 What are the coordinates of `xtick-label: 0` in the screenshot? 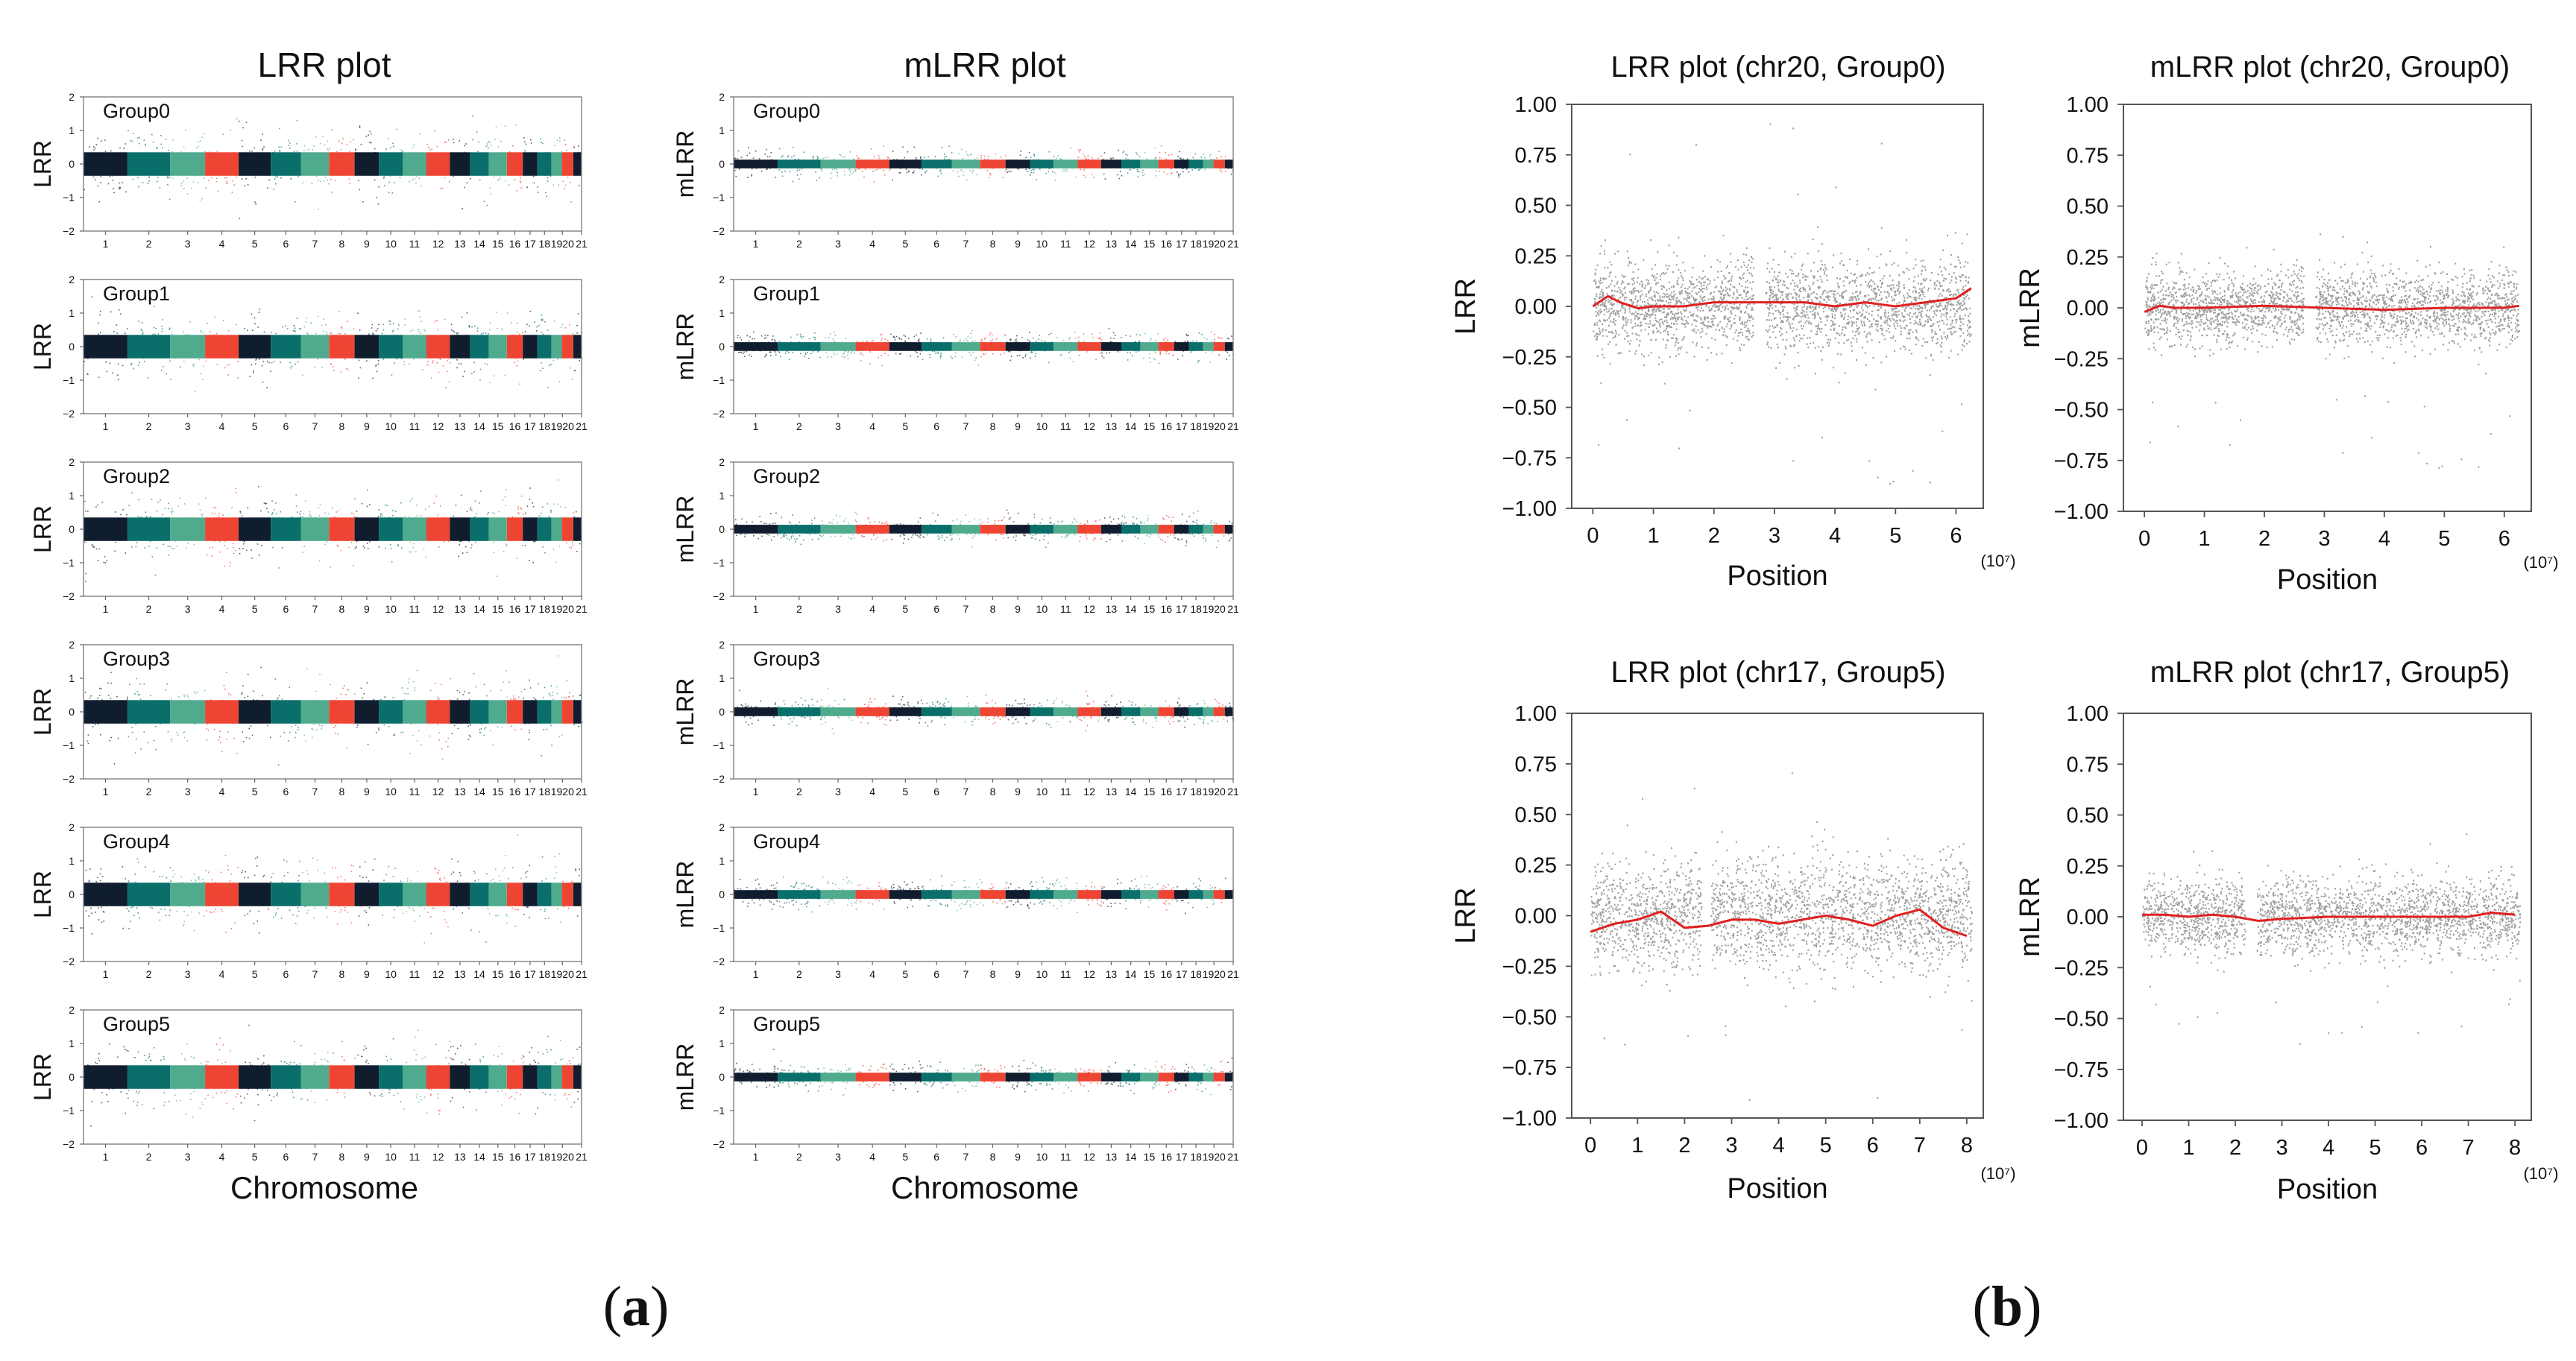 It's located at (2142, 1148).